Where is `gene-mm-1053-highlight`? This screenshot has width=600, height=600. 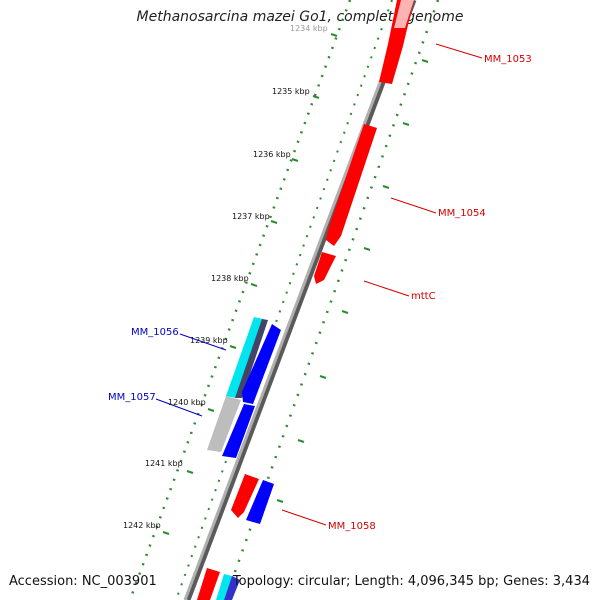 gene-mm-1053-highlight is located at coordinates (404, 14).